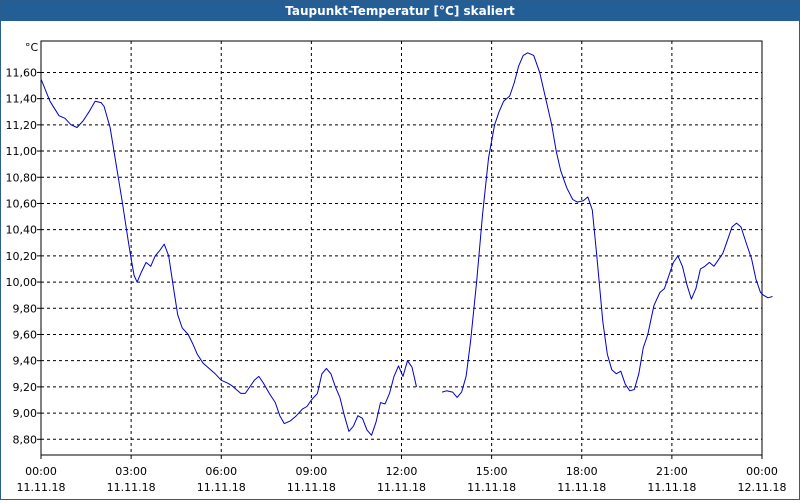 This screenshot has width=800, height=503. Describe the element at coordinates (25, 334) in the screenshot. I see `y-tick-label: 9,60` at that location.